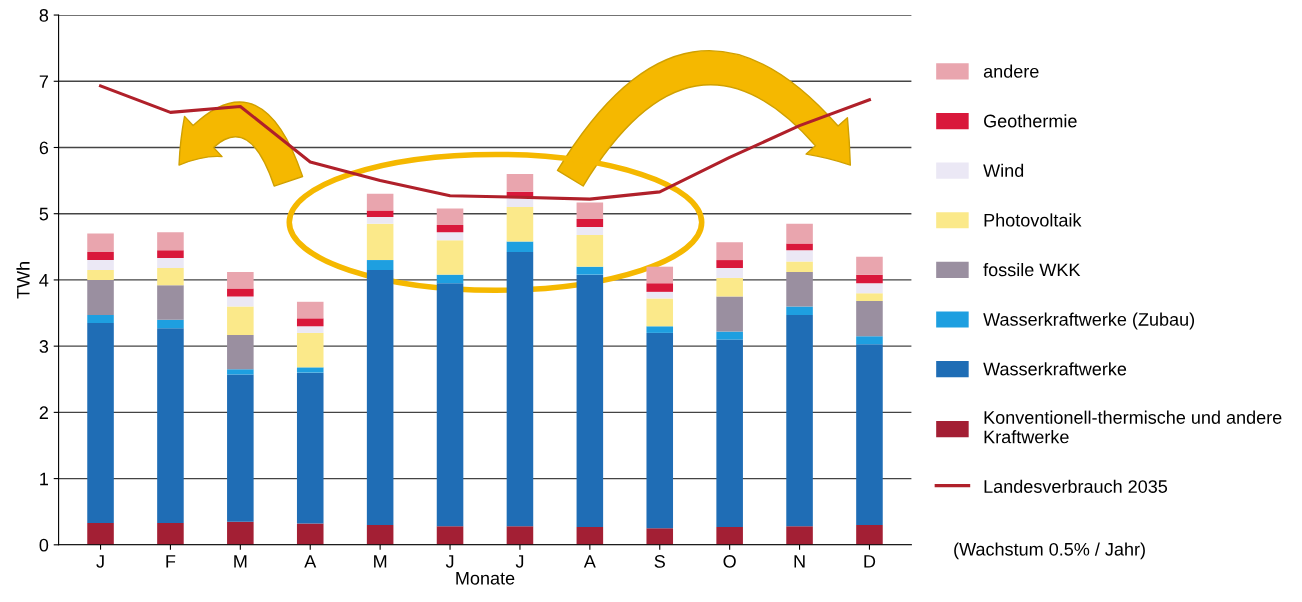 The image size is (1302, 602). What do you see at coordinates (1049, 551) in the screenshot?
I see `text: (Wachstum 0.5% / Jahr)` at bounding box center [1049, 551].